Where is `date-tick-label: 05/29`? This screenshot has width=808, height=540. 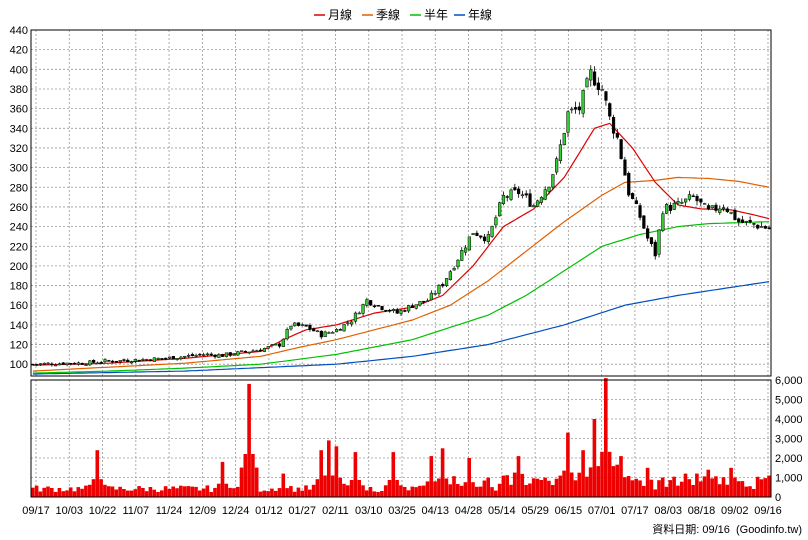 date-tick-label: 05/29 is located at coordinates (535, 511).